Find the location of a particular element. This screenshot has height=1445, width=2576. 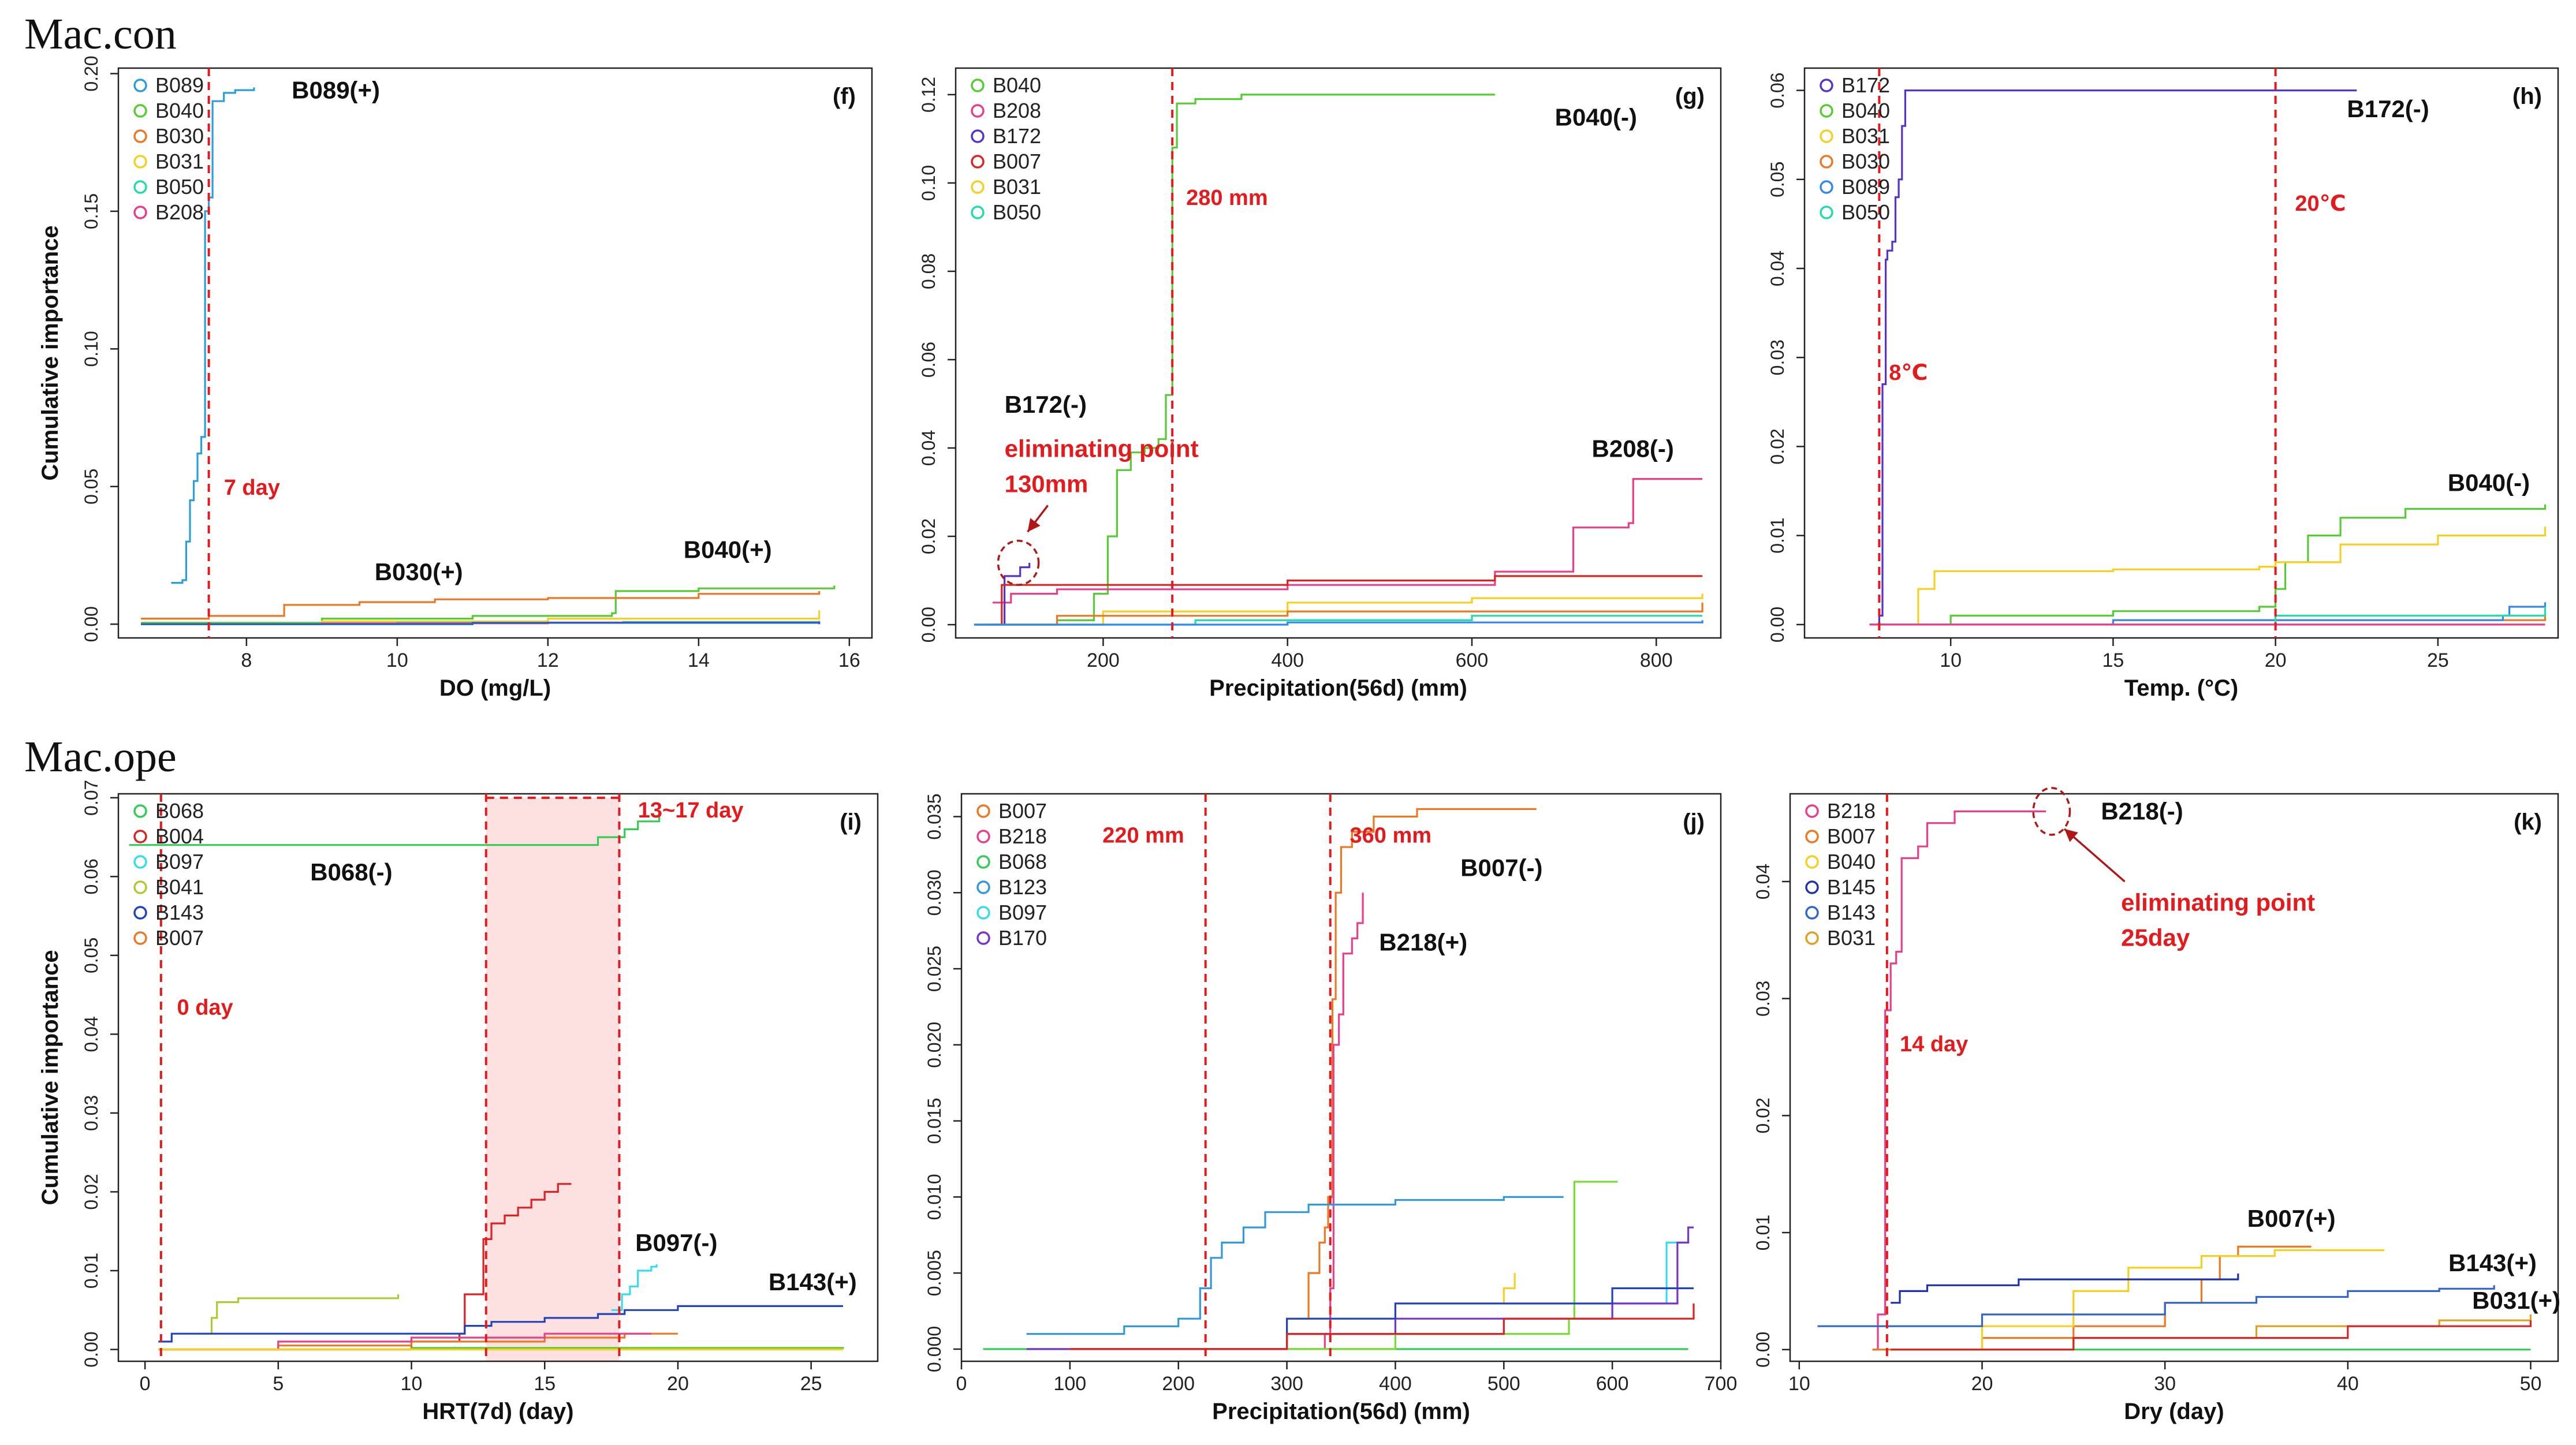

reference-line-label: 8℃ is located at coordinates (1909, 373).